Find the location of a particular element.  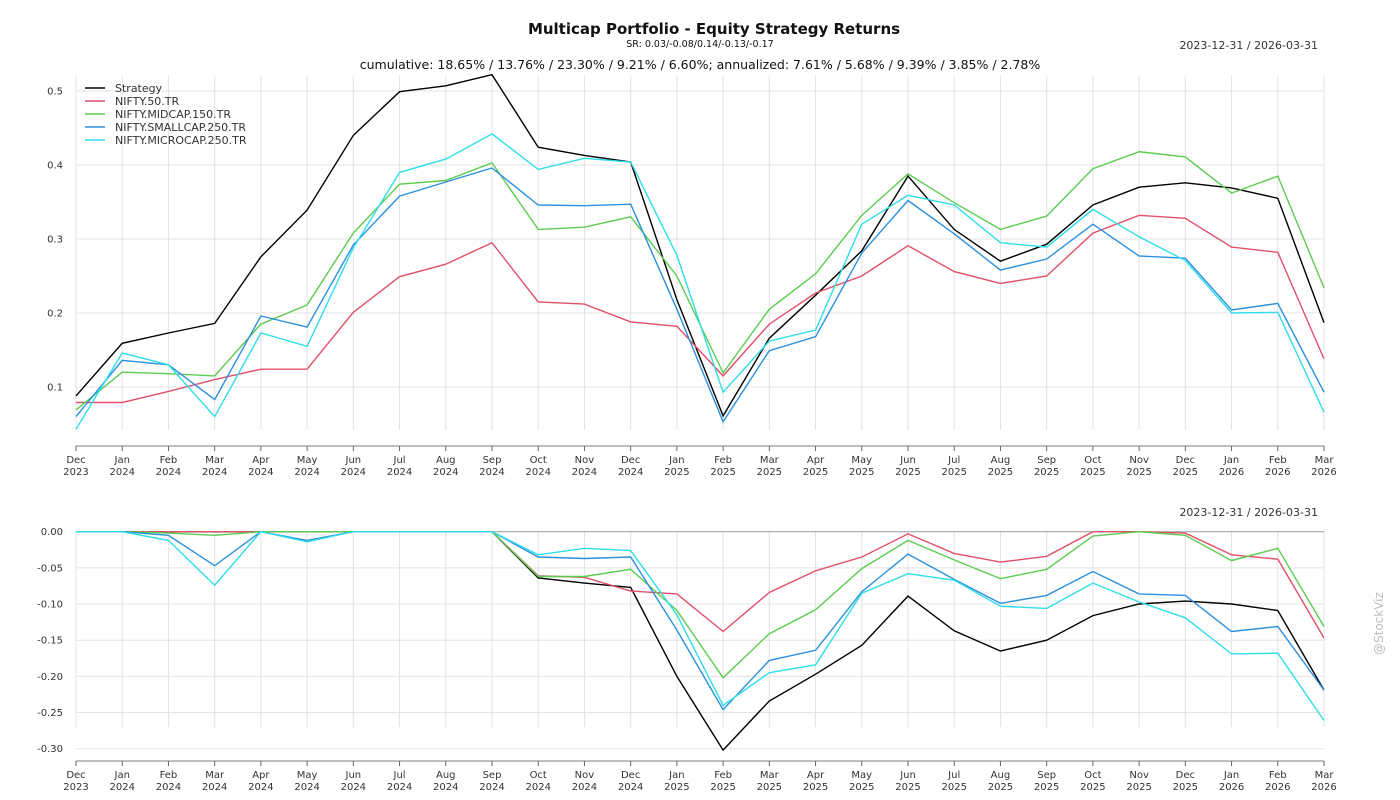

legend-label: NIFTY.50.TR is located at coordinates (147, 101).